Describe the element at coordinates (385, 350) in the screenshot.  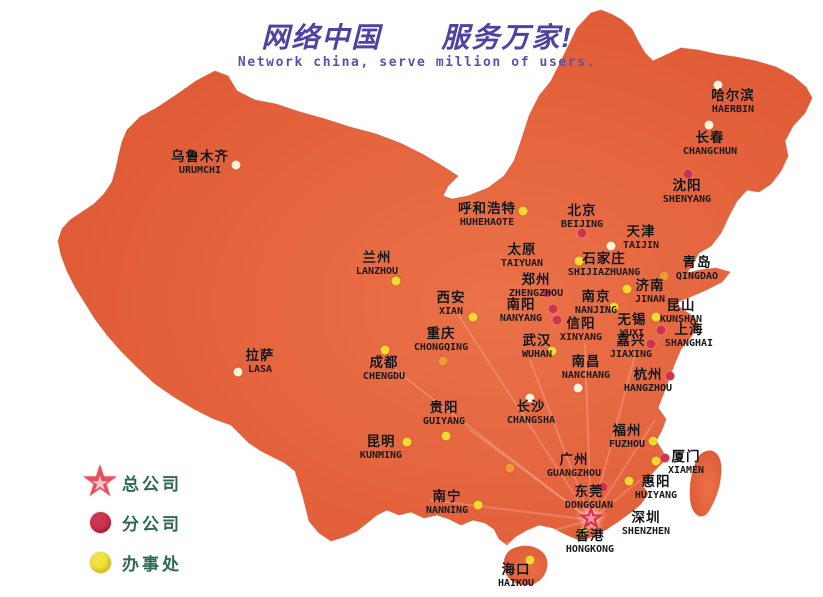
I see `city-dot-chengdu` at that location.